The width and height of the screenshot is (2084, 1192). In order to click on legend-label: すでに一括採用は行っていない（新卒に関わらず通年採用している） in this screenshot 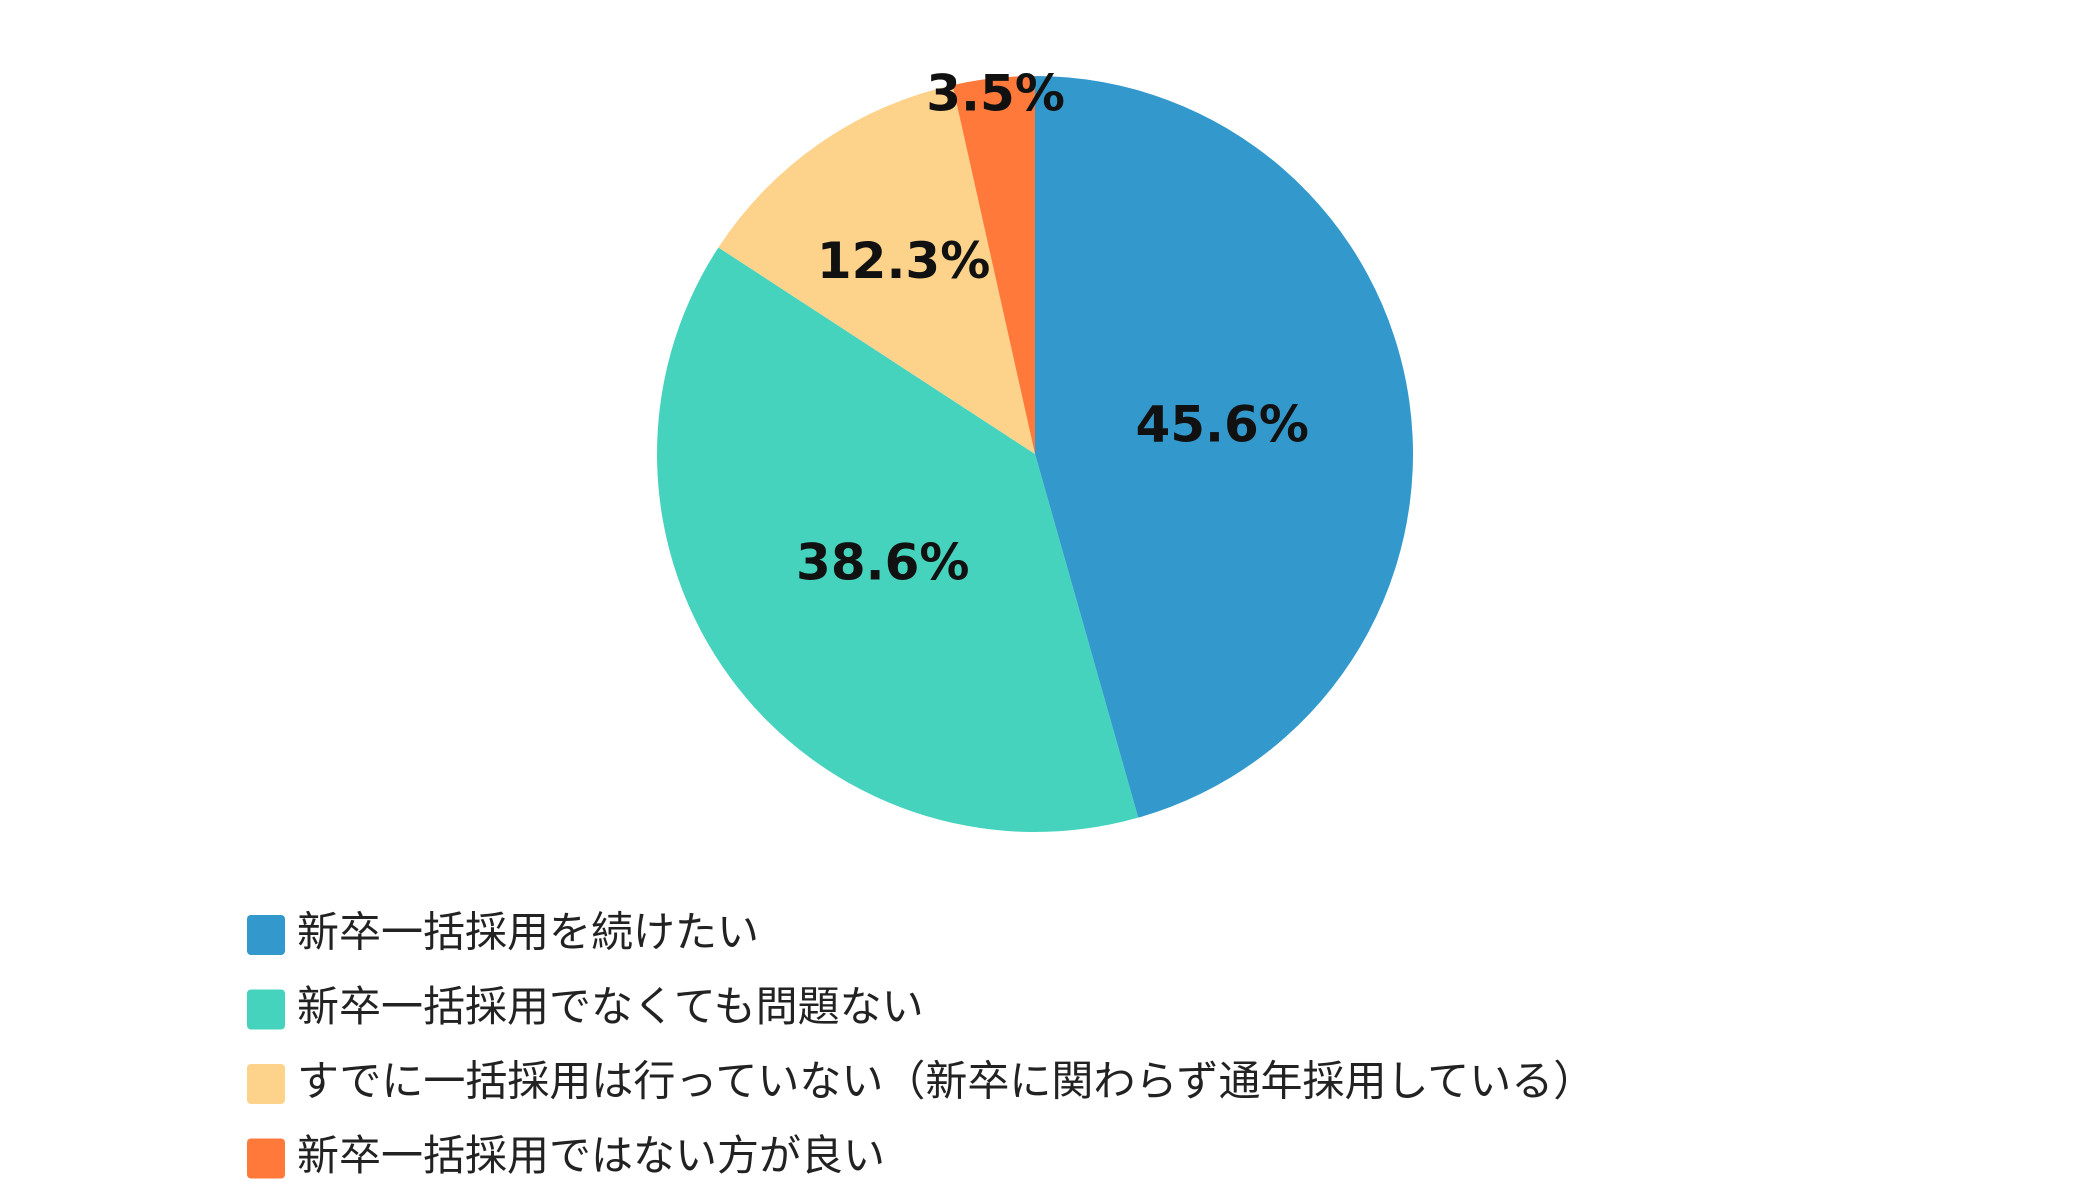, I will do `click(946, 1081)`.